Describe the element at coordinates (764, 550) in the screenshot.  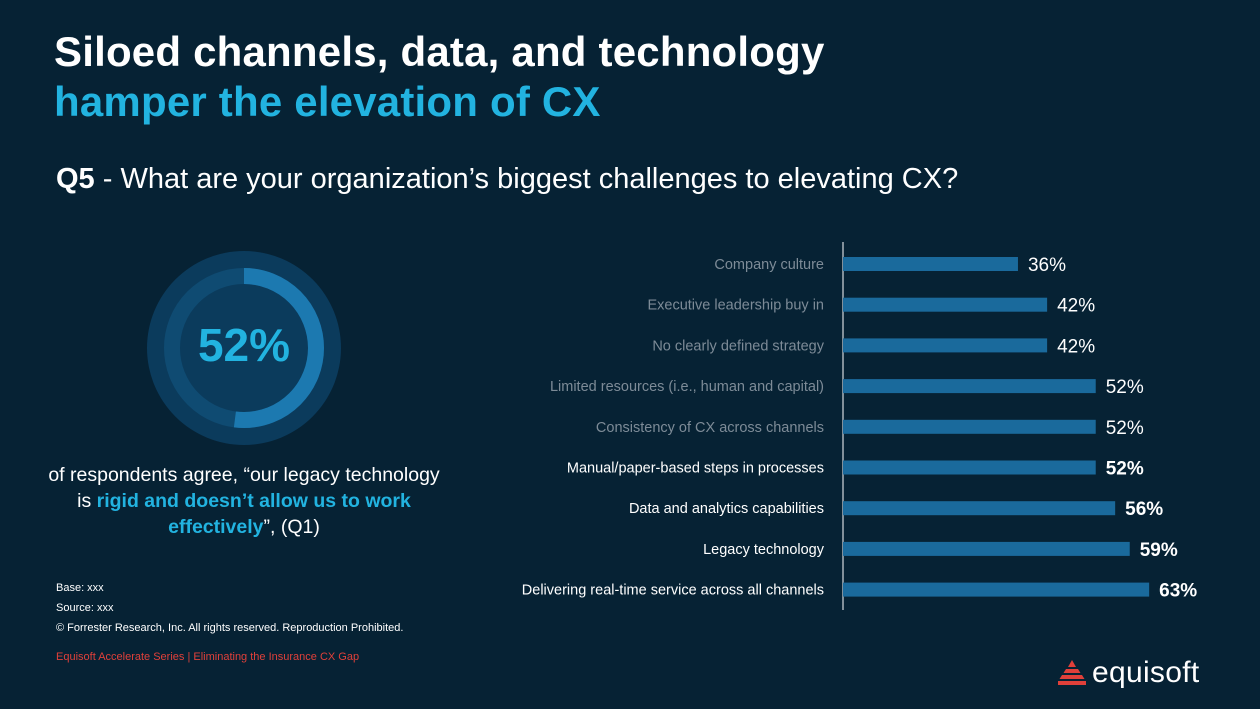
I see `category-label-7: Legacy technology` at that location.